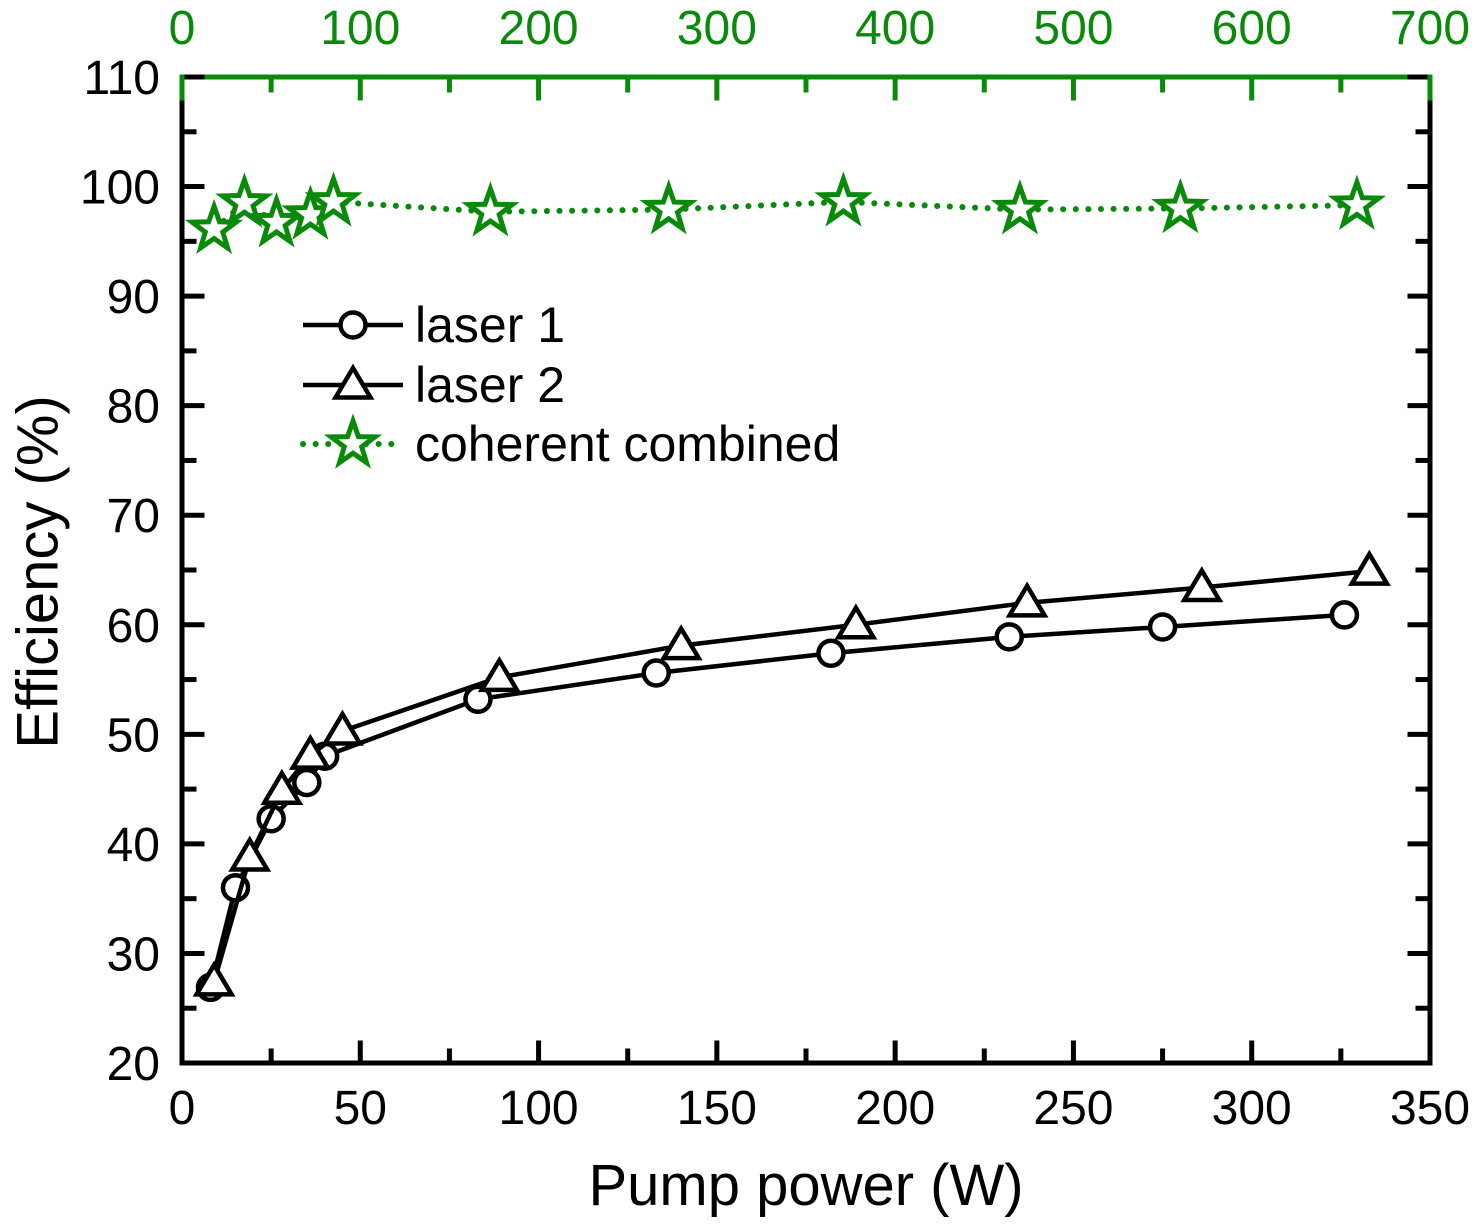 The image size is (1475, 1226). I want to click on left-axis-tick-label: 80, so click(133, 407).